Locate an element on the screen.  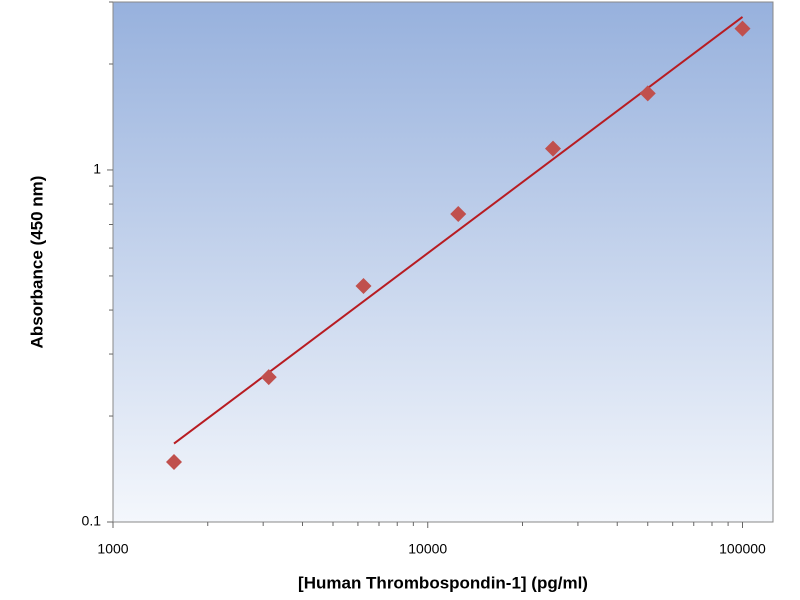
y-tick-label: 1 is located at coordinates (97, 169).